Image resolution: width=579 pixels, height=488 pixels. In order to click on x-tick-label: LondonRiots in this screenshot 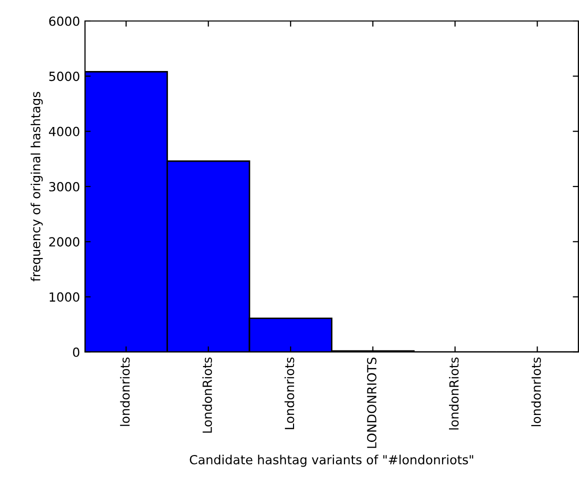, I will do `click(207, 395)`.